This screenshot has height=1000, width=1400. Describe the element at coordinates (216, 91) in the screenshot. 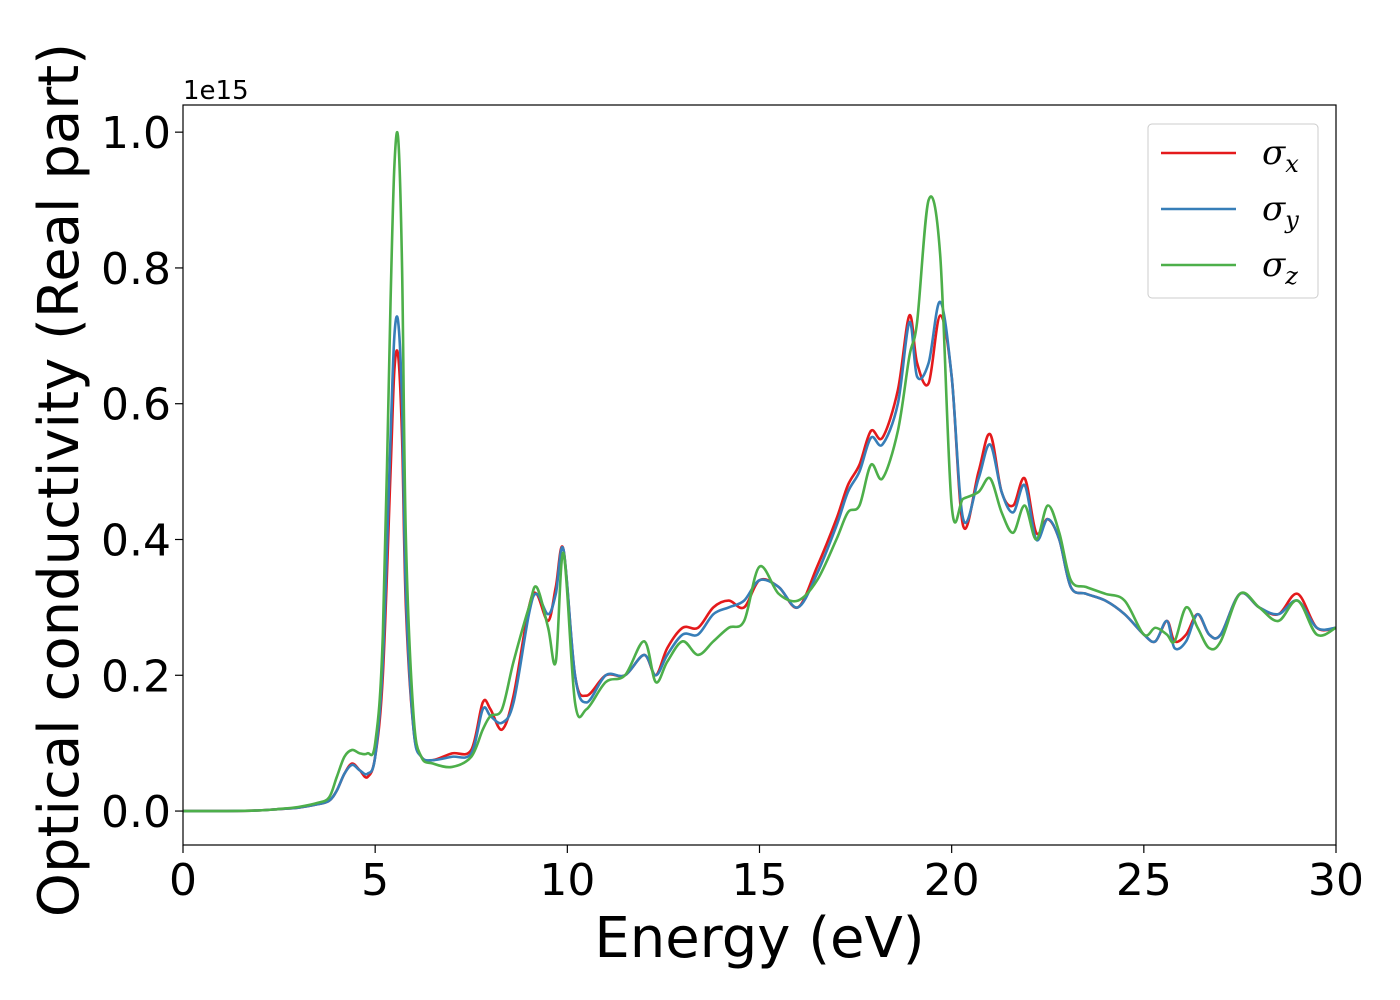

I see `y-offset-text: 1e15` at that location.